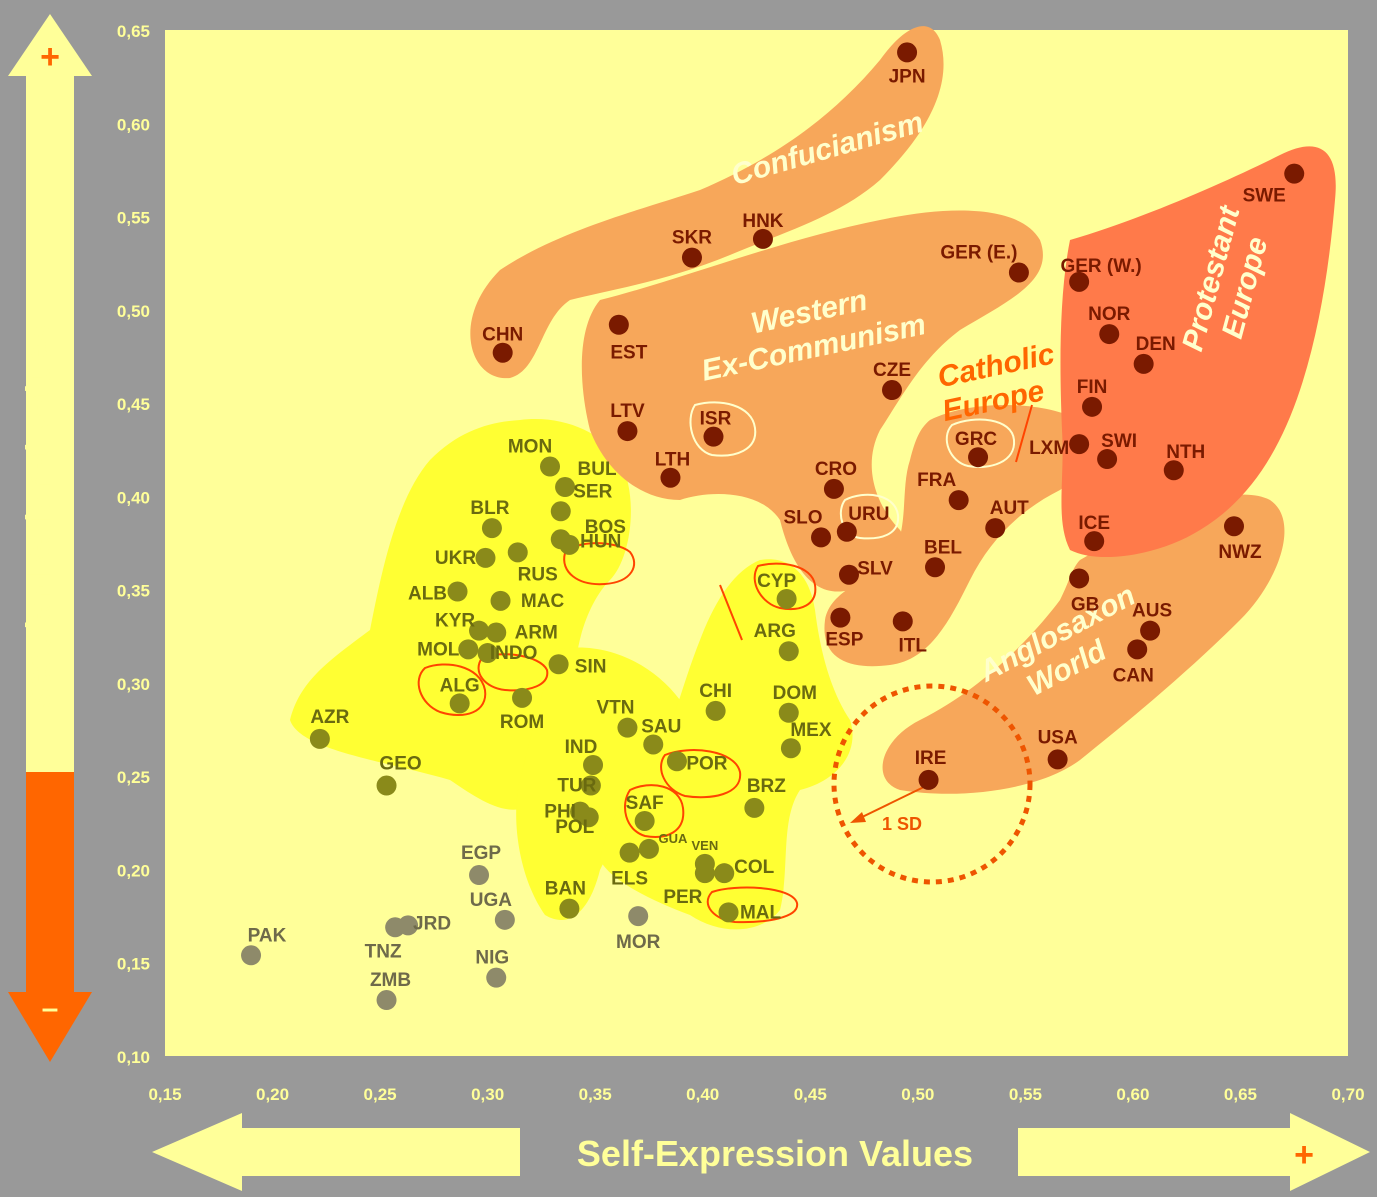 The height and width of the screenshot is (1197, 1377). I want to click on data-label-indo: INDO, so click(514, 653).